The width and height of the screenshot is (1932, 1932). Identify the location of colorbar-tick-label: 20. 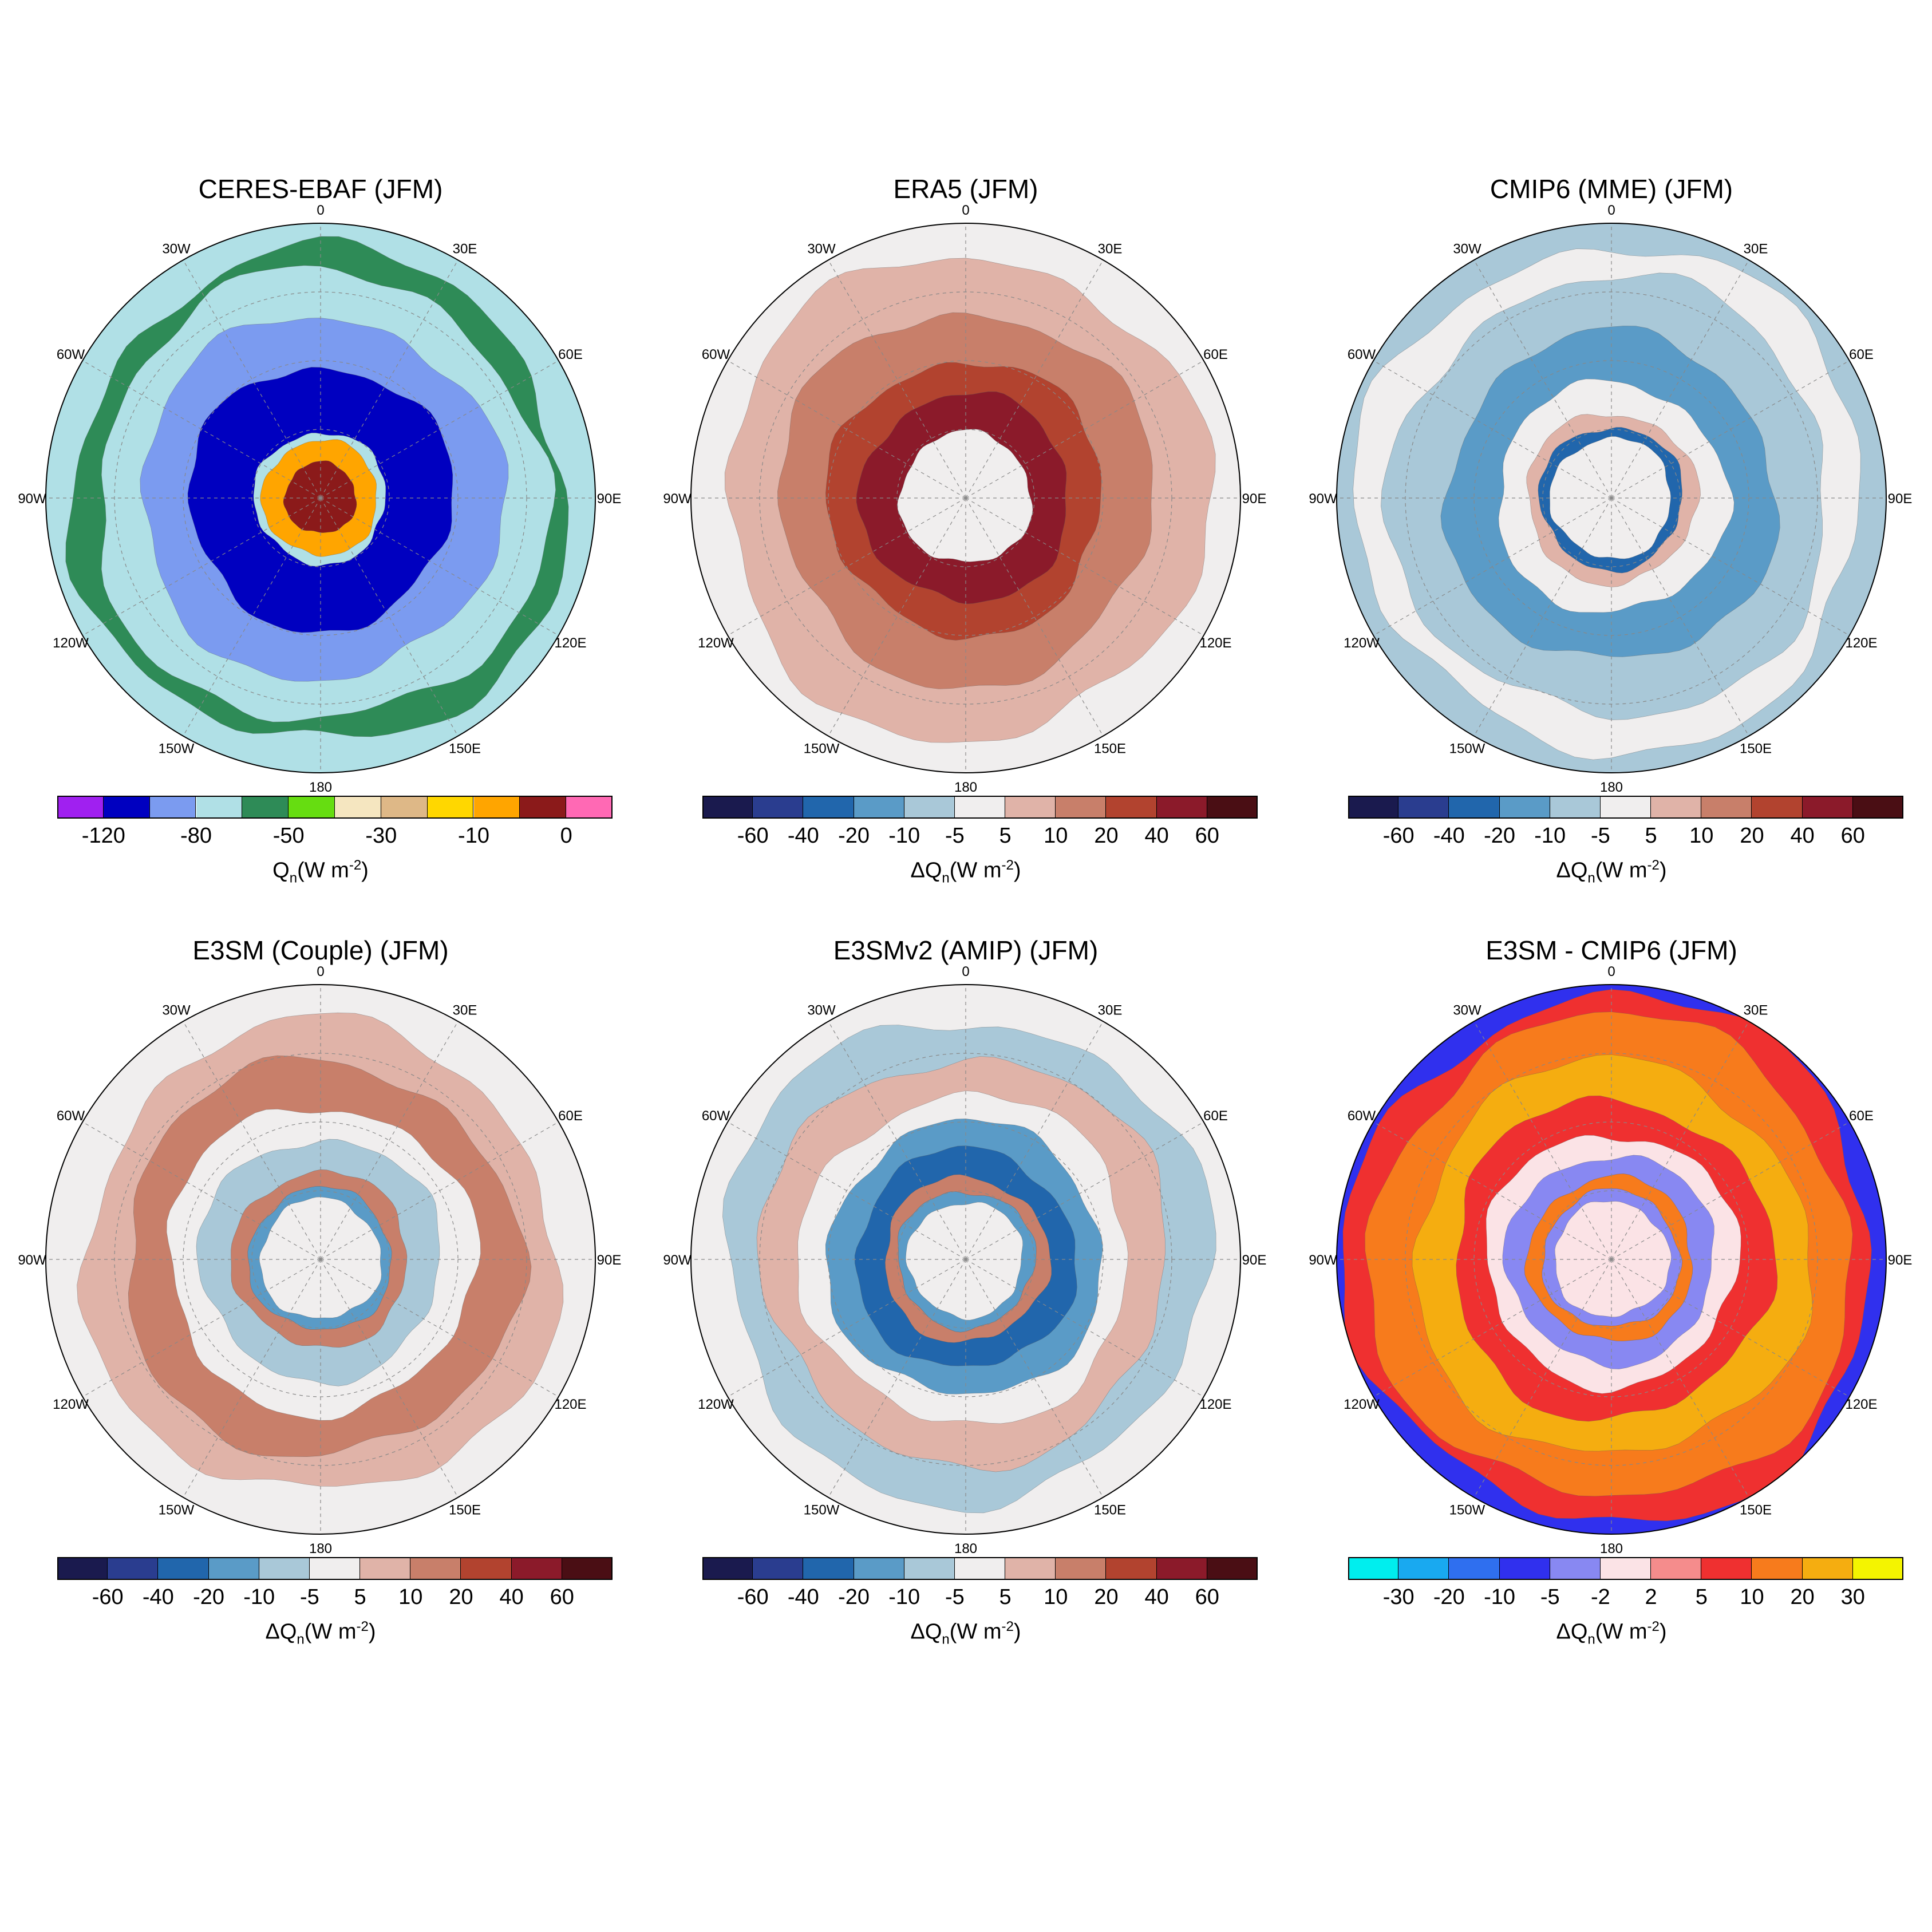
(1802, 1597).